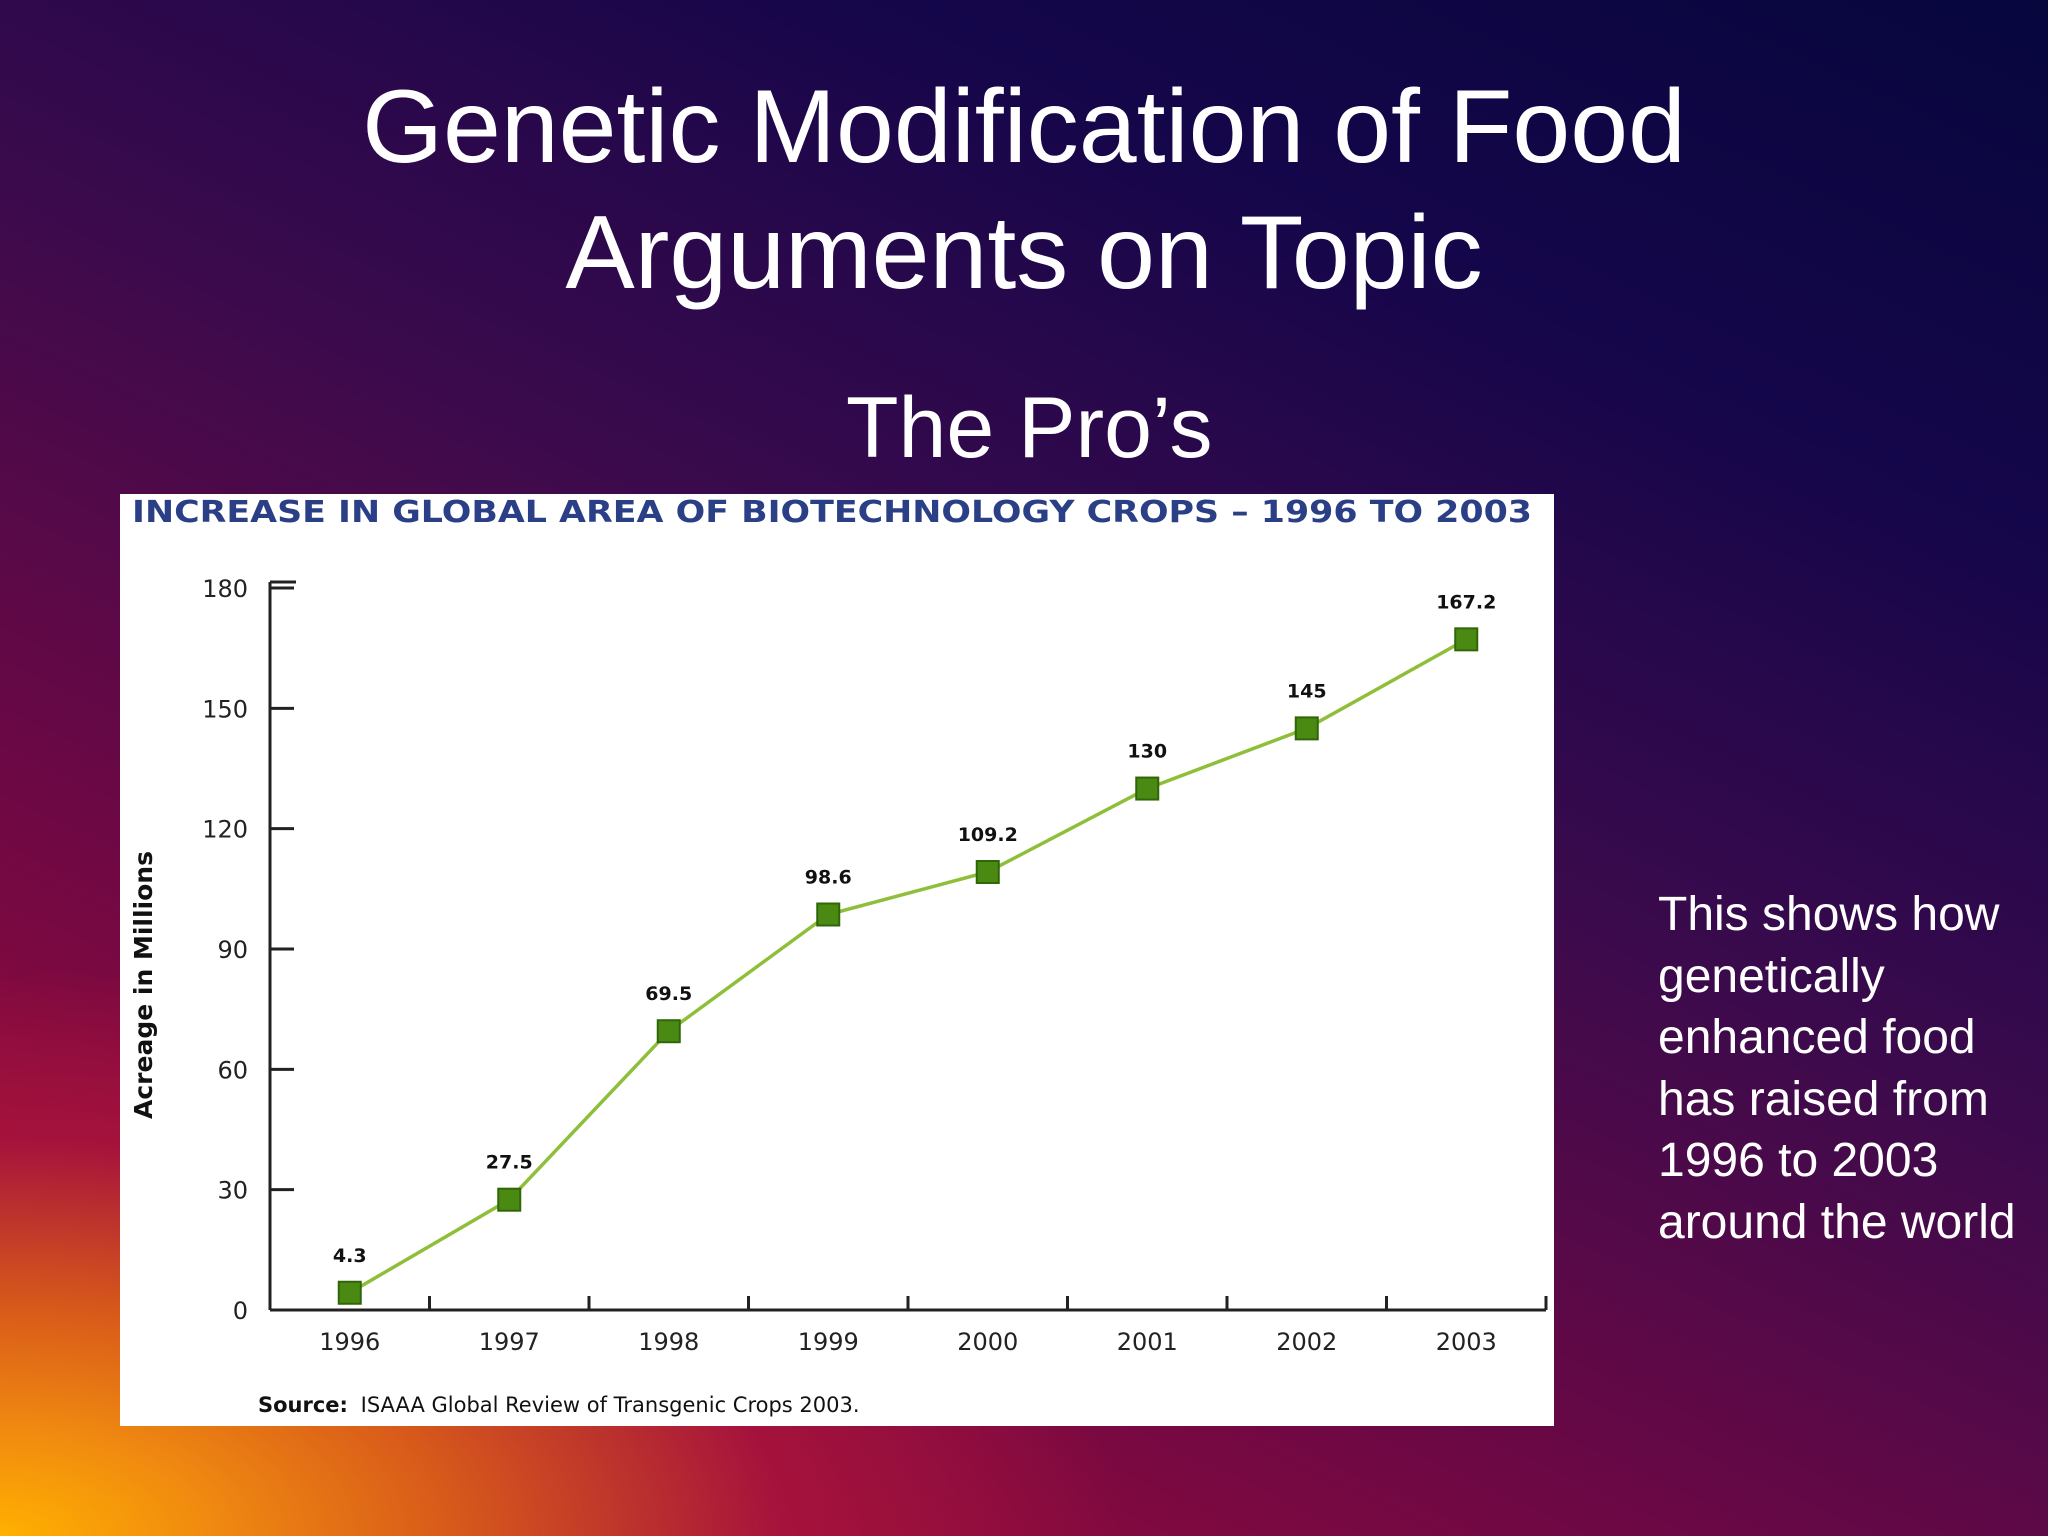  I want to click on y-tick-label: 180, so click(225, 589).